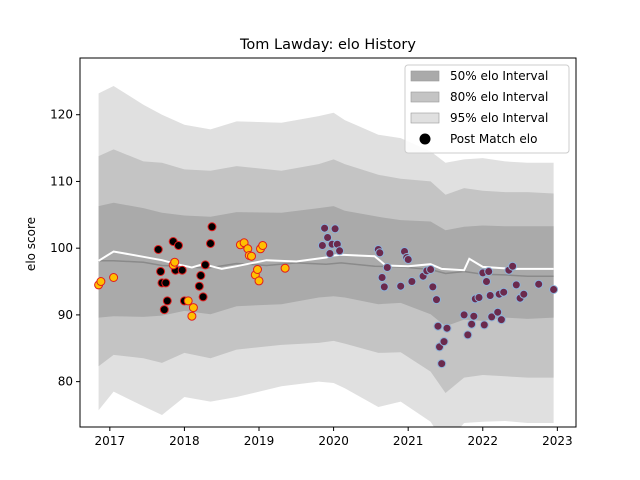 This screenshot has height=480, width=640. I want to click on legend-box, so click(487, 109).